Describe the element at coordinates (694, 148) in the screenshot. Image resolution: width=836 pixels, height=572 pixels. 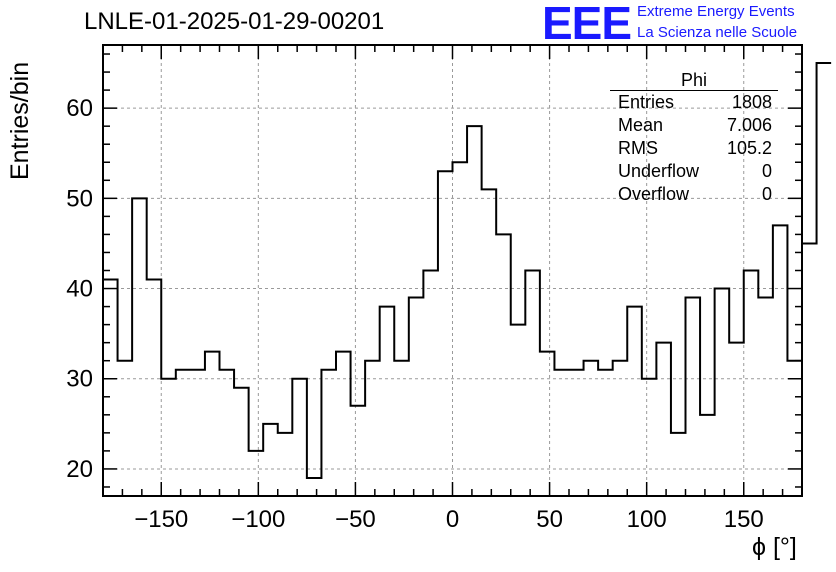
I see `stats-row: RMS 105.2` at that location.